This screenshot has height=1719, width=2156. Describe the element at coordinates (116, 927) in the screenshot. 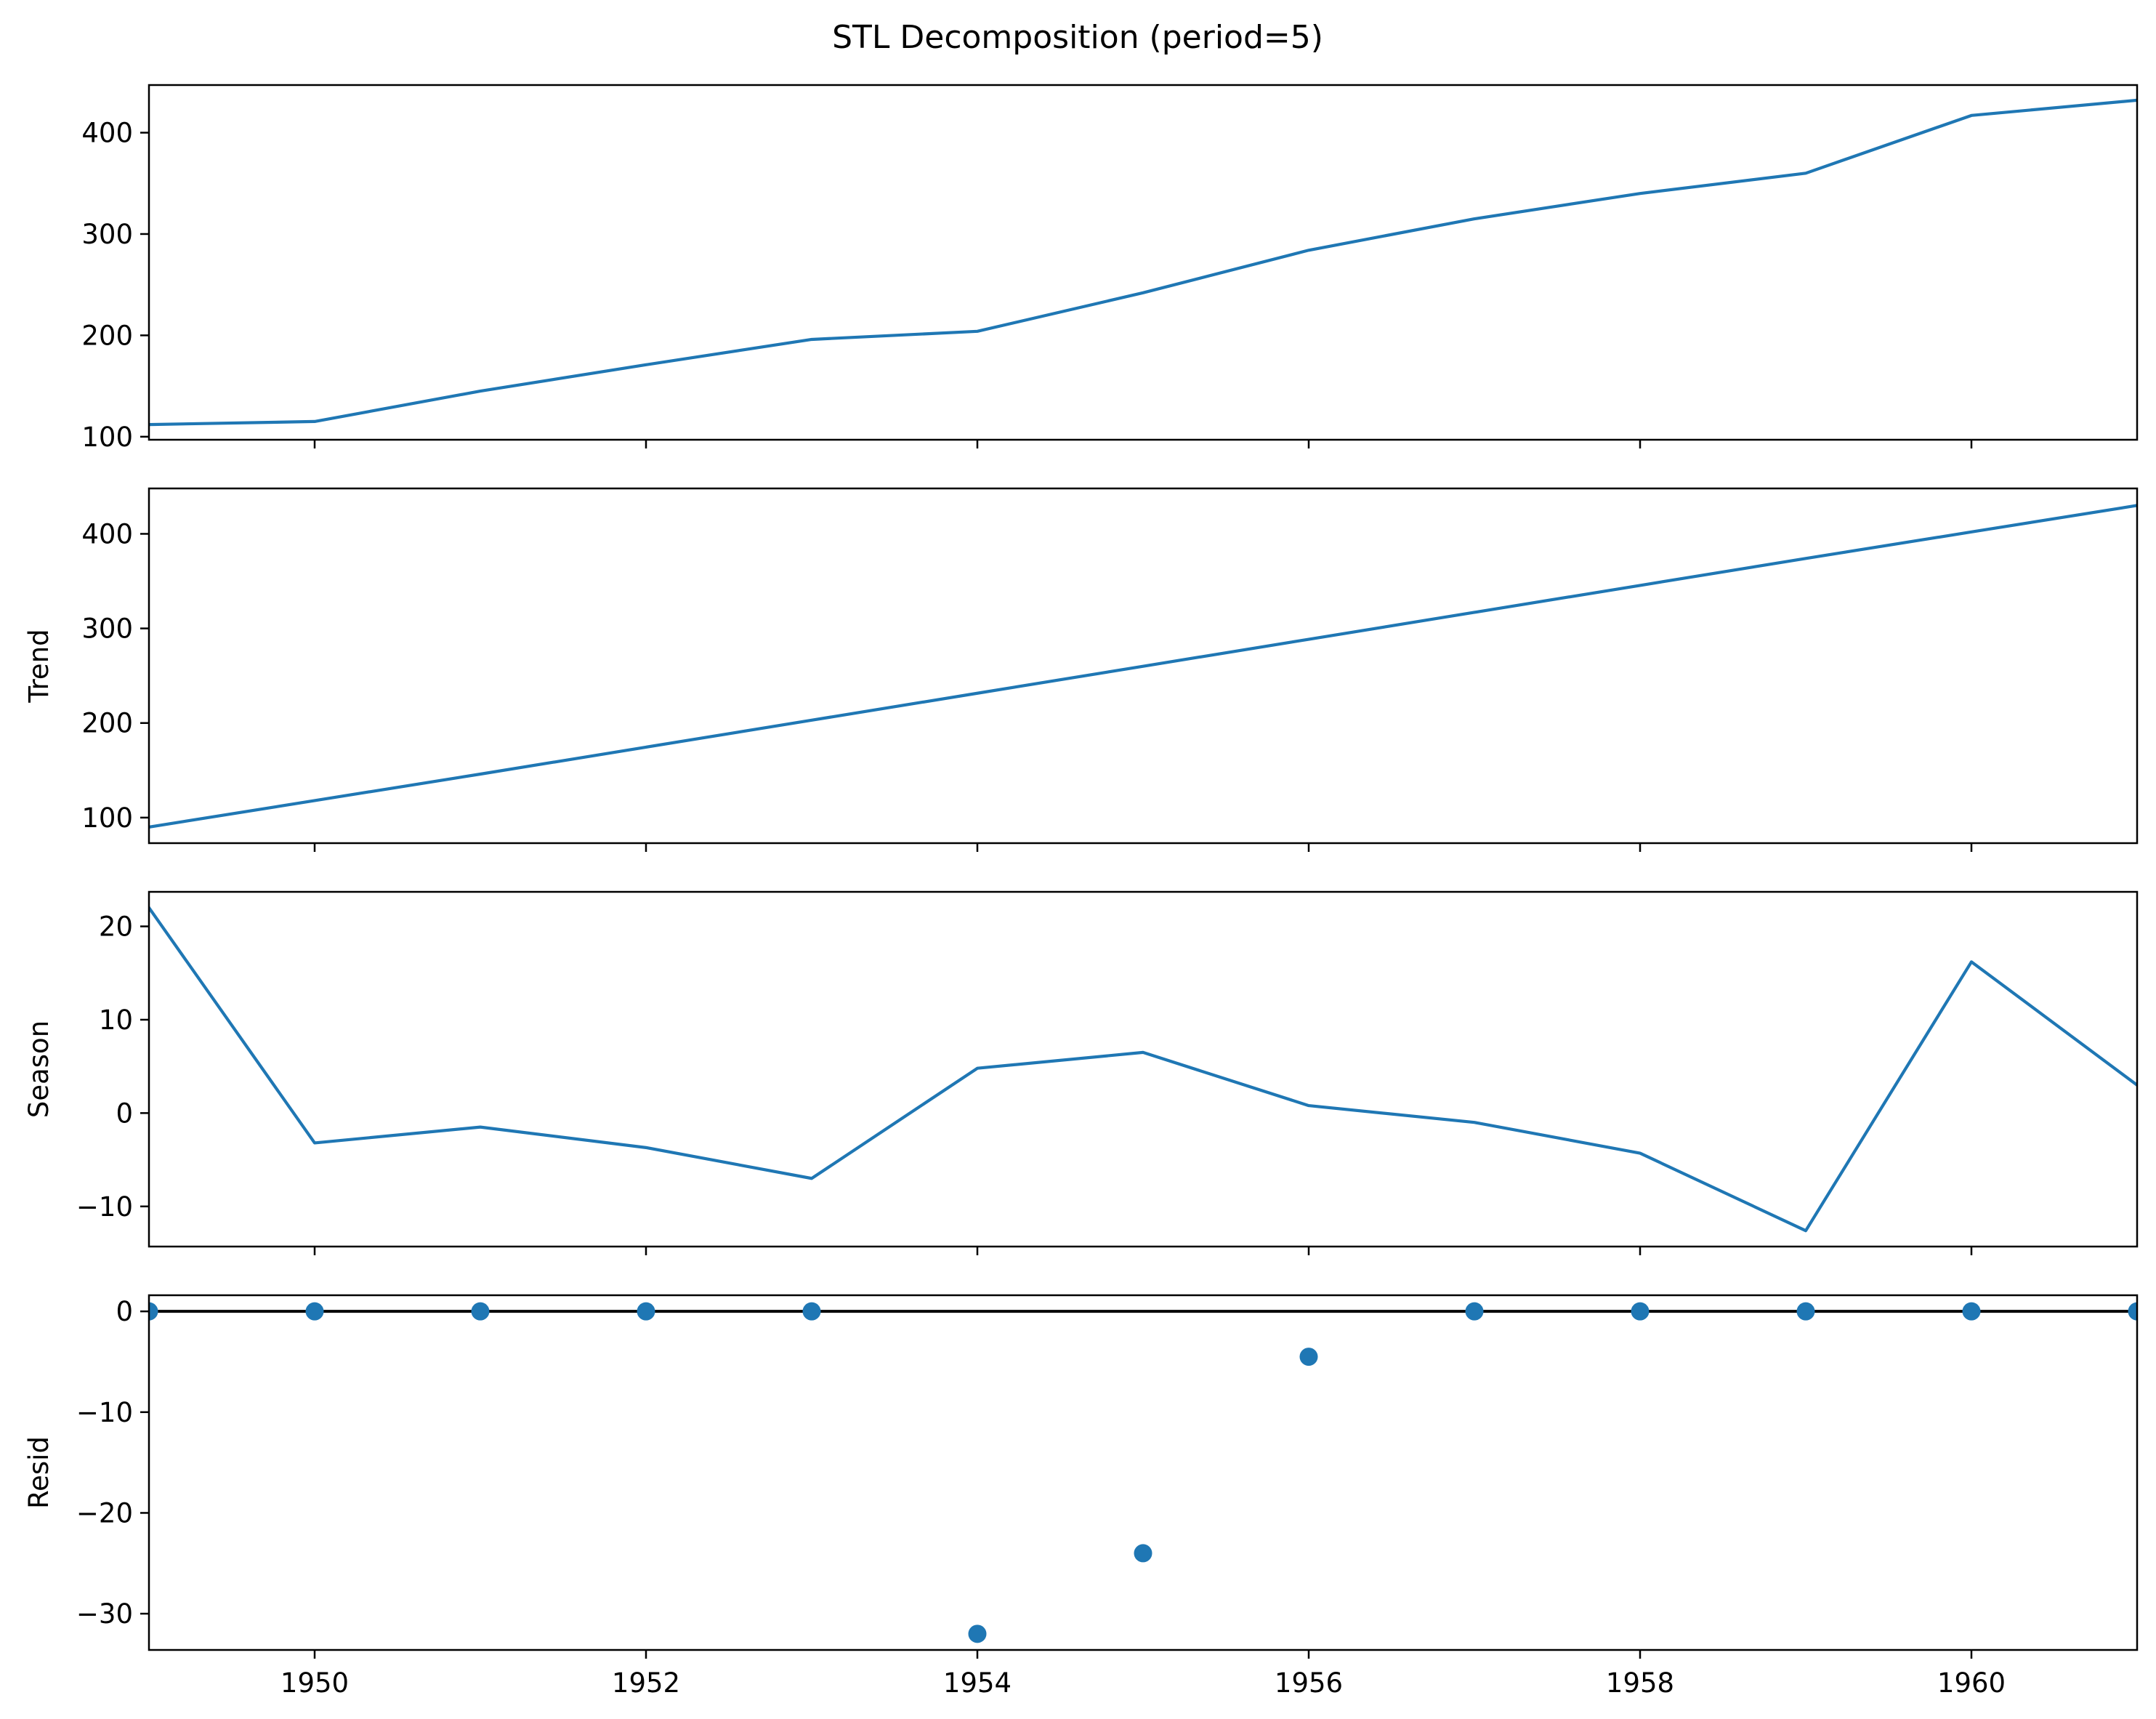

I see `y-tick-label: 20` at that location.